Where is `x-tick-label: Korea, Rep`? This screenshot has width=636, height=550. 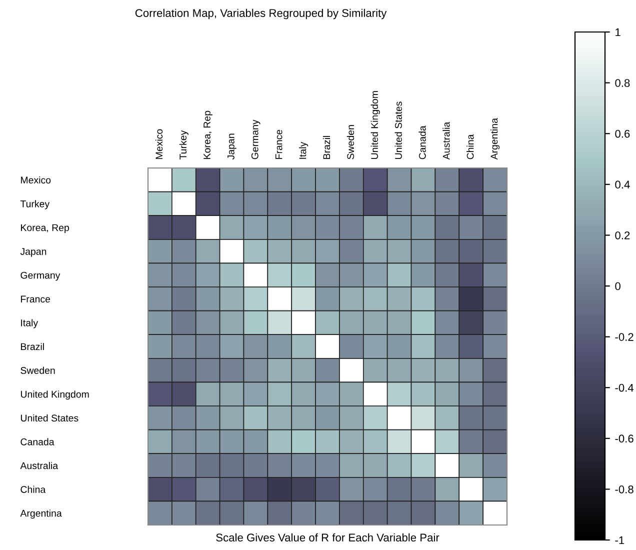
x-tick-label: Korea, Rep is located at coordinates (208, 134).